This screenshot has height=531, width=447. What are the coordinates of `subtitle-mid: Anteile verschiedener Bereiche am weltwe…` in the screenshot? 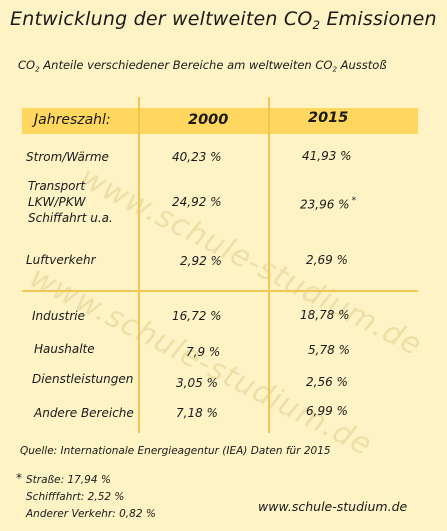 It's located at (186, 65).